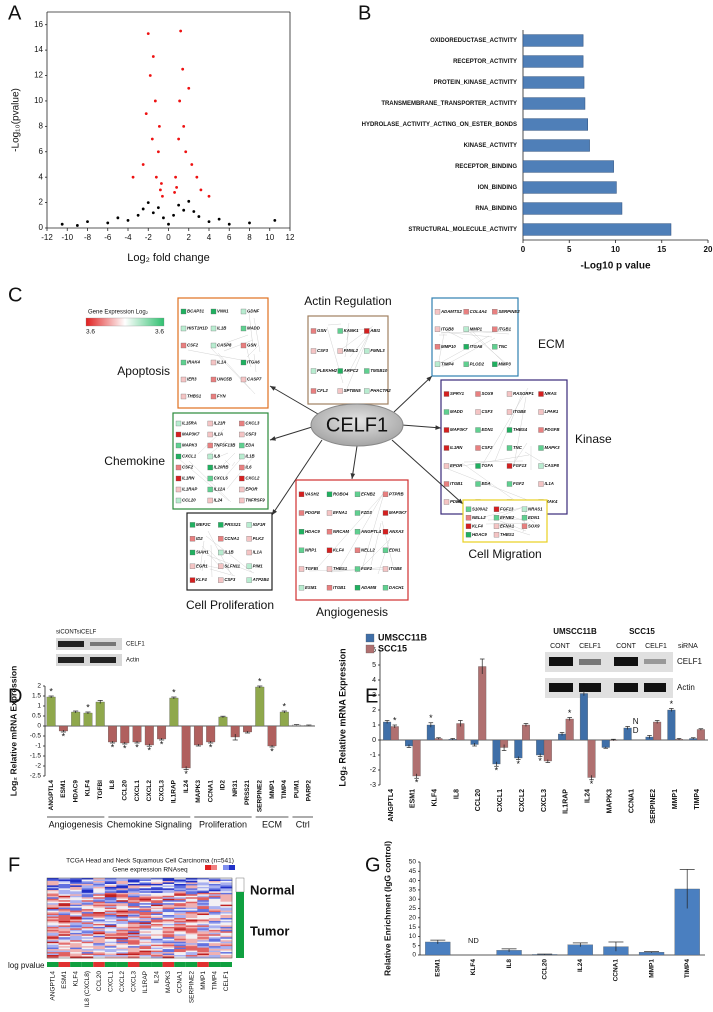 The width and height of the screenshot is (713, 1012). Describe the element at coordinates (374, 740) in the screenshot. I see `y-tick-label: 0` at that location.